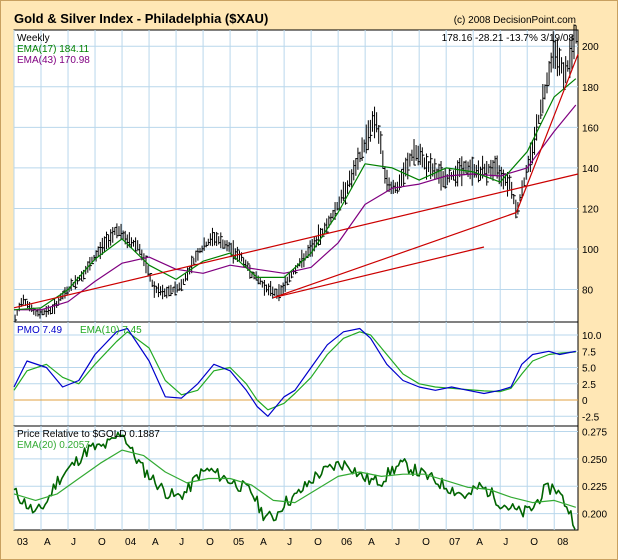  I want to click on relative-y-tick-label: 0.250, so click(594, 460).